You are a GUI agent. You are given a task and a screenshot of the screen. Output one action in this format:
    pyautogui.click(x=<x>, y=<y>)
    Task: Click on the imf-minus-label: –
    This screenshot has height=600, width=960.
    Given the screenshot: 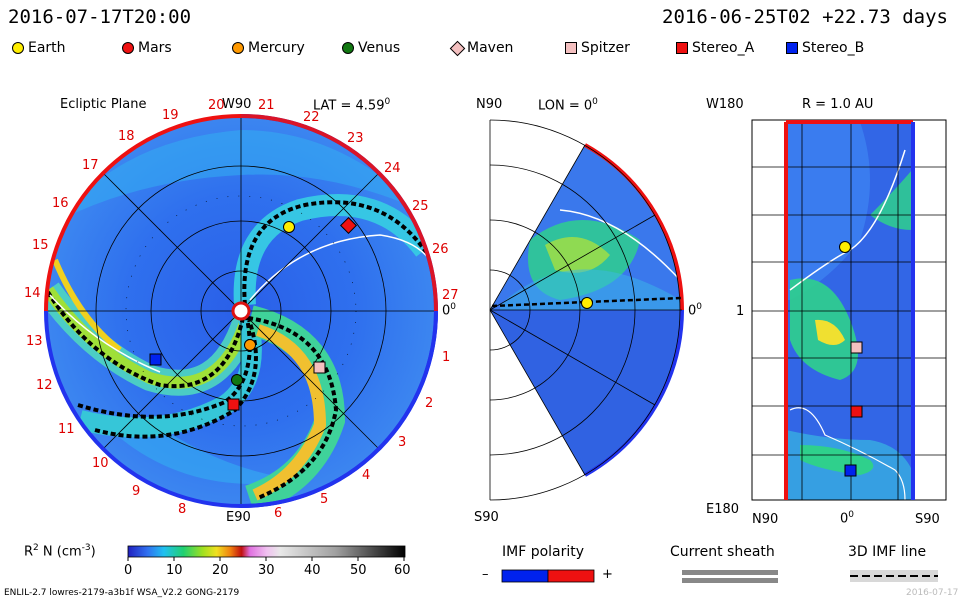 What is the action you would take?
    pyautogui.click(x=485, y=574)
    